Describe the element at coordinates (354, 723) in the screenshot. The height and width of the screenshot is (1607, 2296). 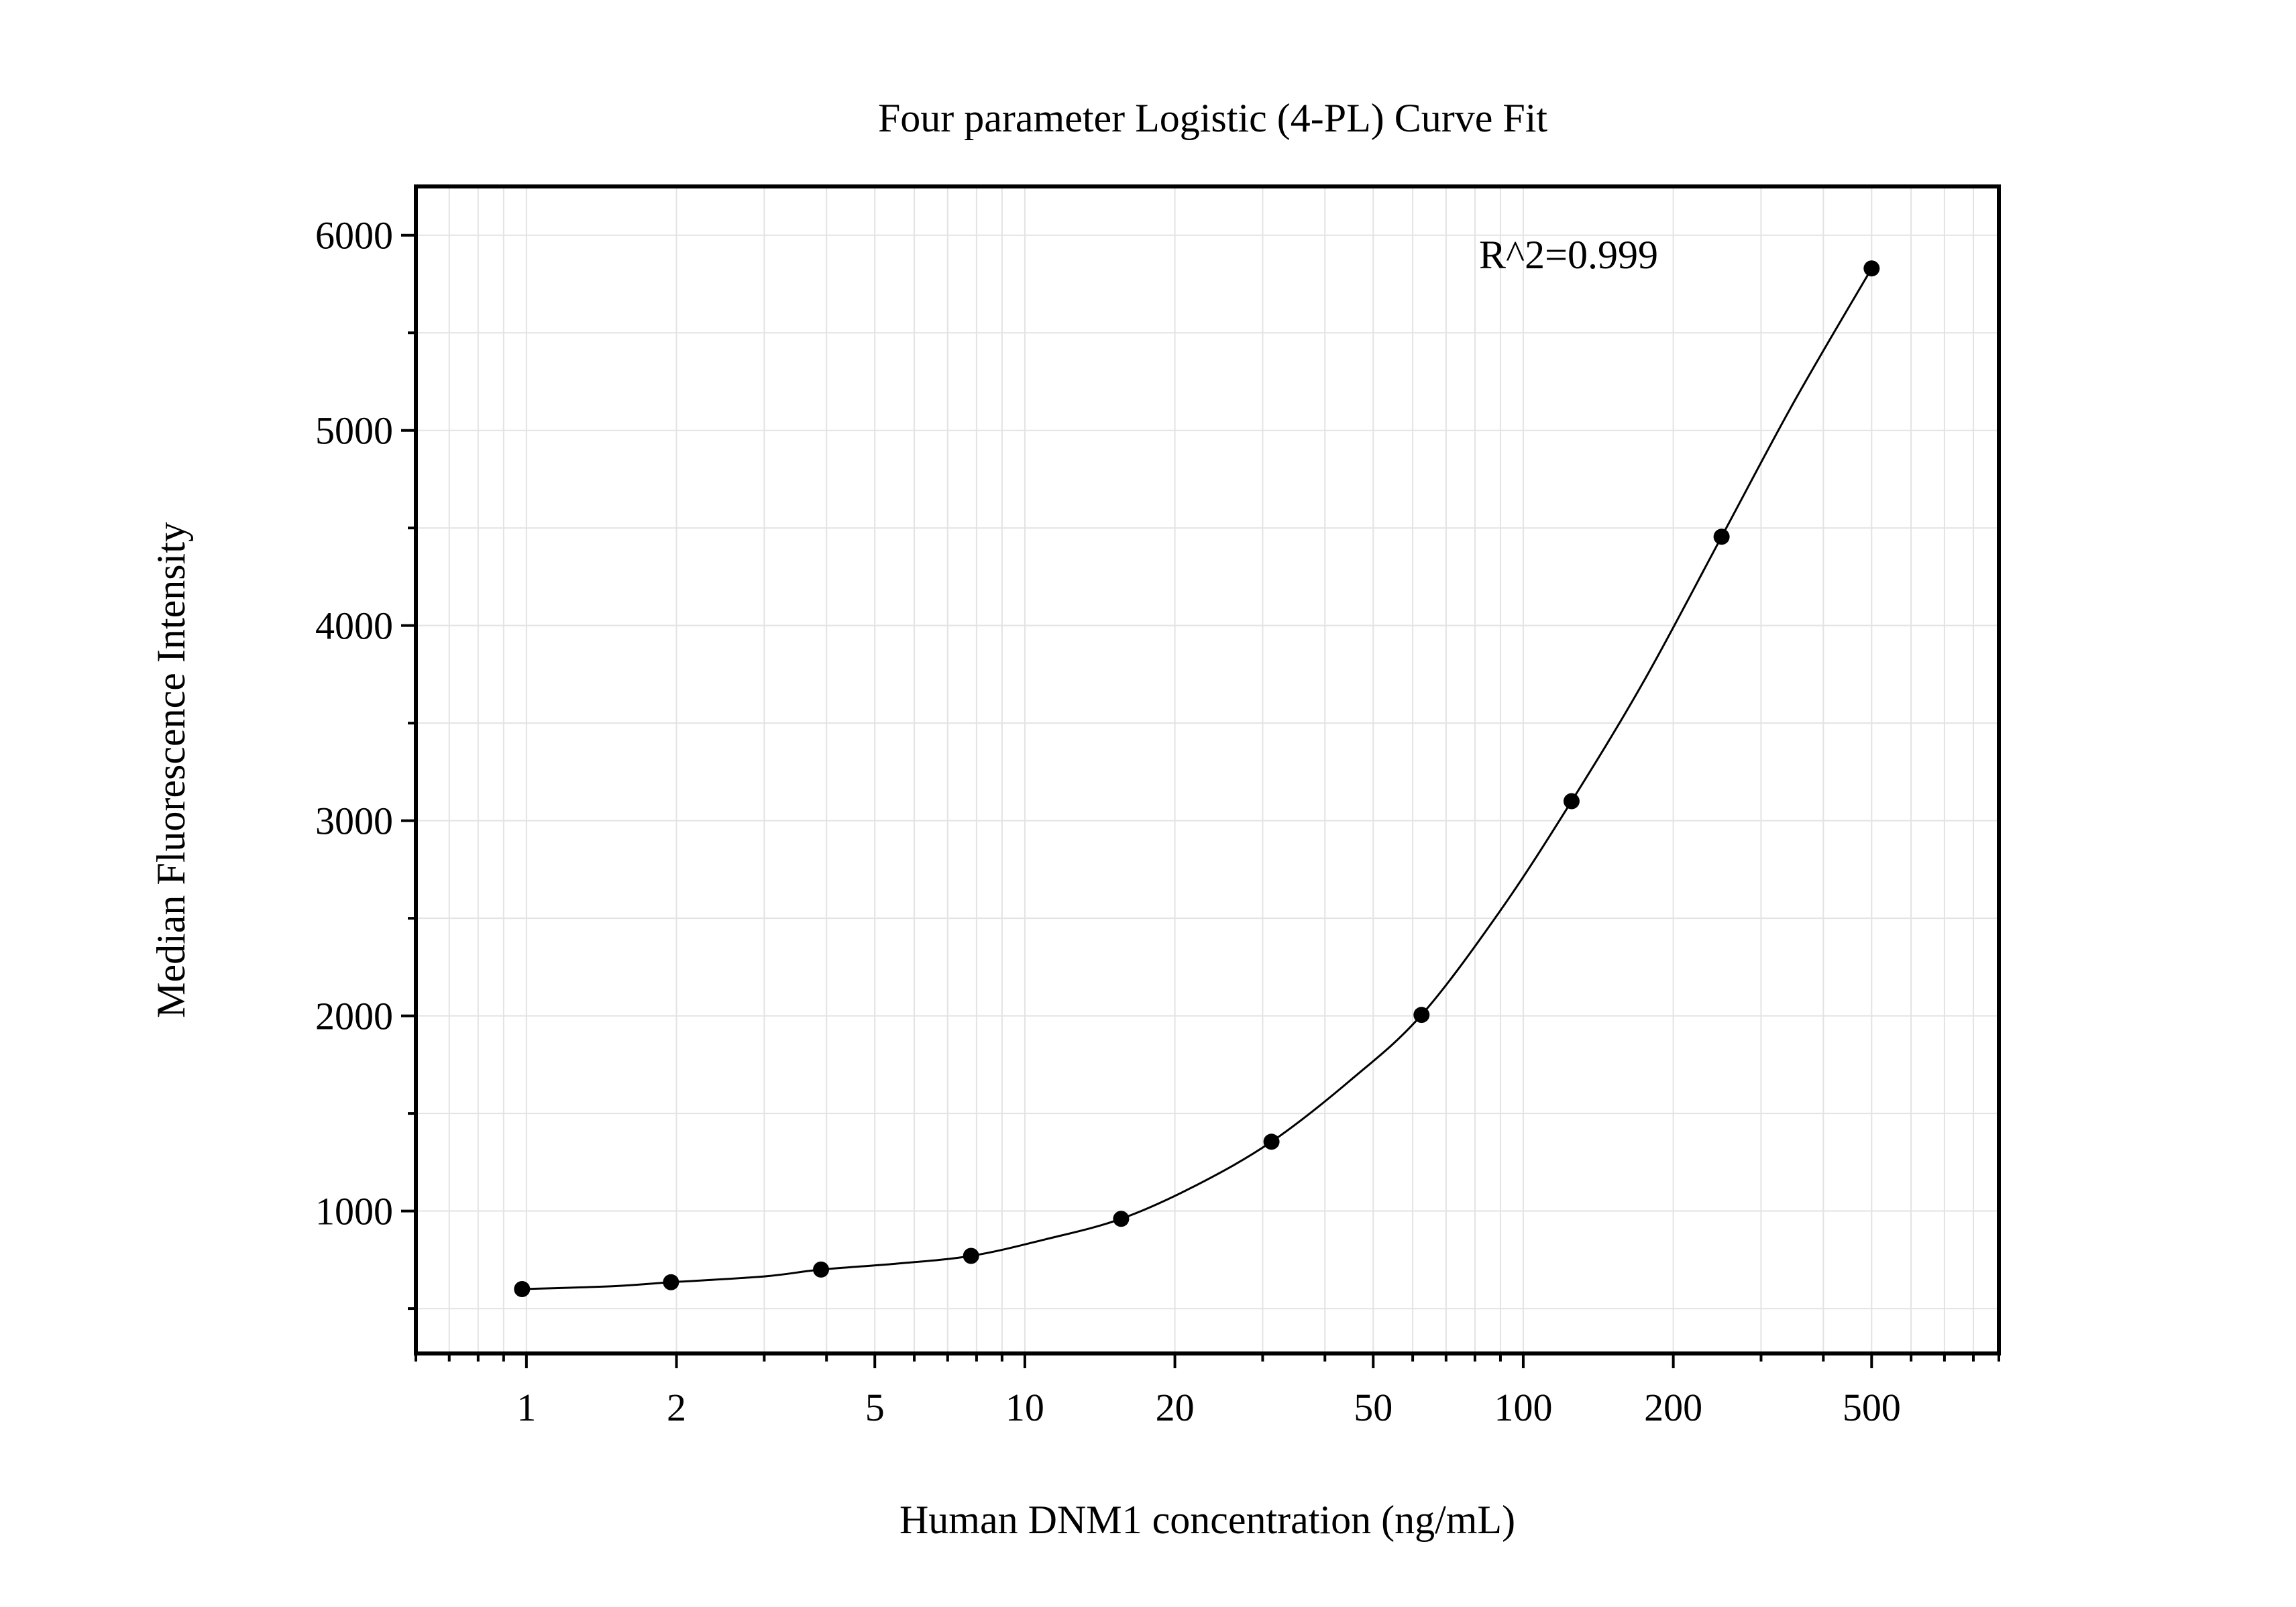
I see `y-tick-labels: 1000 2000 3000 4000 5000 6000` at that location.